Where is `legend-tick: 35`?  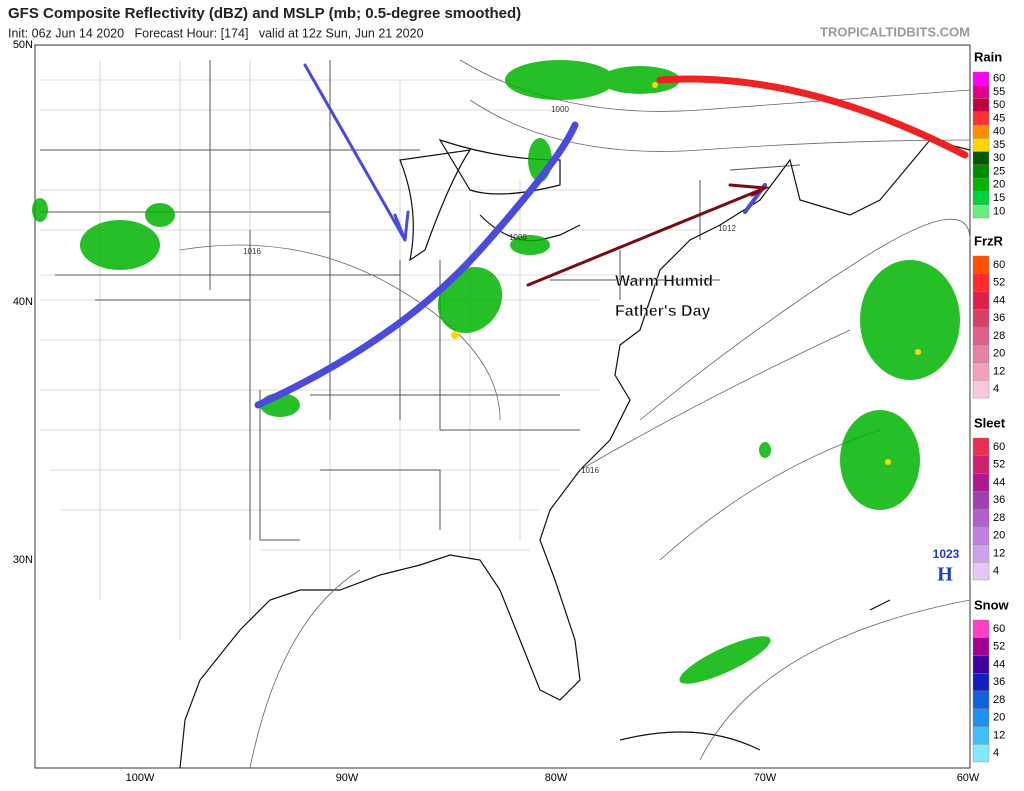
legend-tick: 35 is located at coordinates (999, 145).